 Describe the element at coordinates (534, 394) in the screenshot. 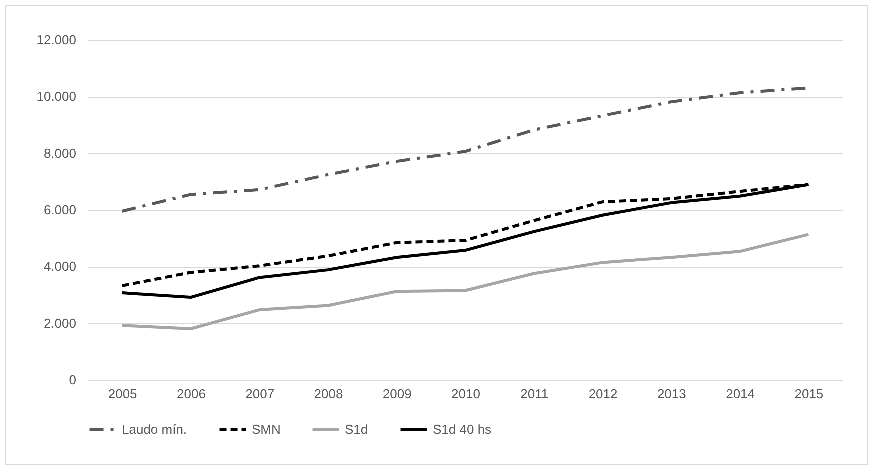

I see `x-tick-label: 2011` at that location.